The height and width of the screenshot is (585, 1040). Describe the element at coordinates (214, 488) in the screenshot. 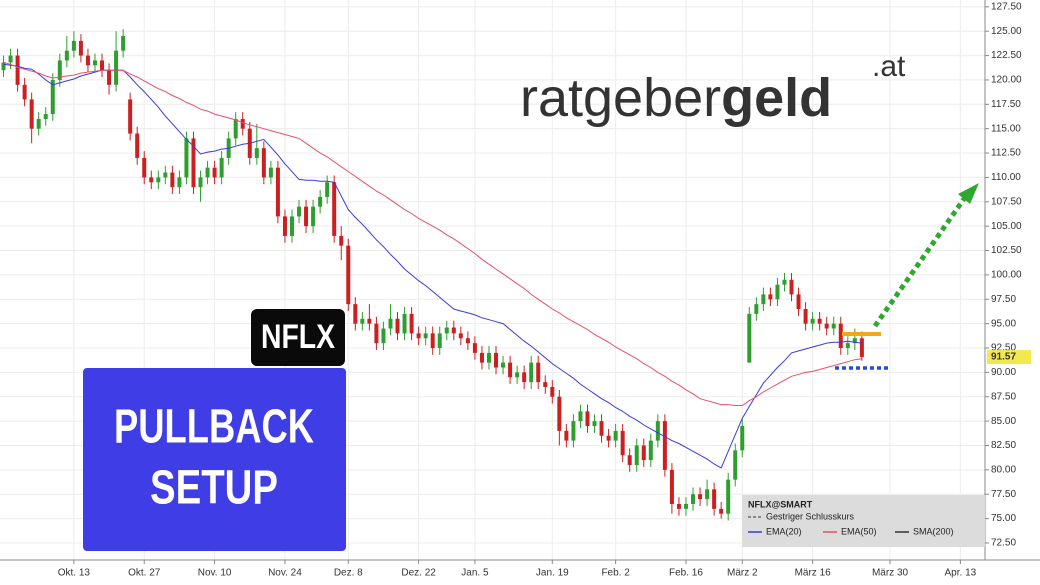

I see `setup-title: SETUP` at that location.